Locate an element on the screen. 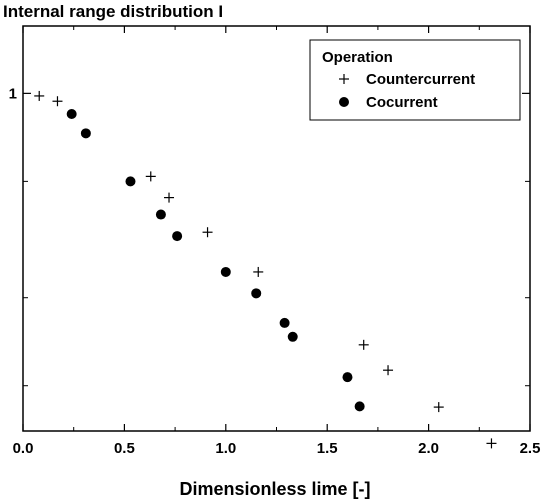 The height and width of the screenshot is (503, 550). x-tick-label: 0.5 is located at coordinates (124, 448).